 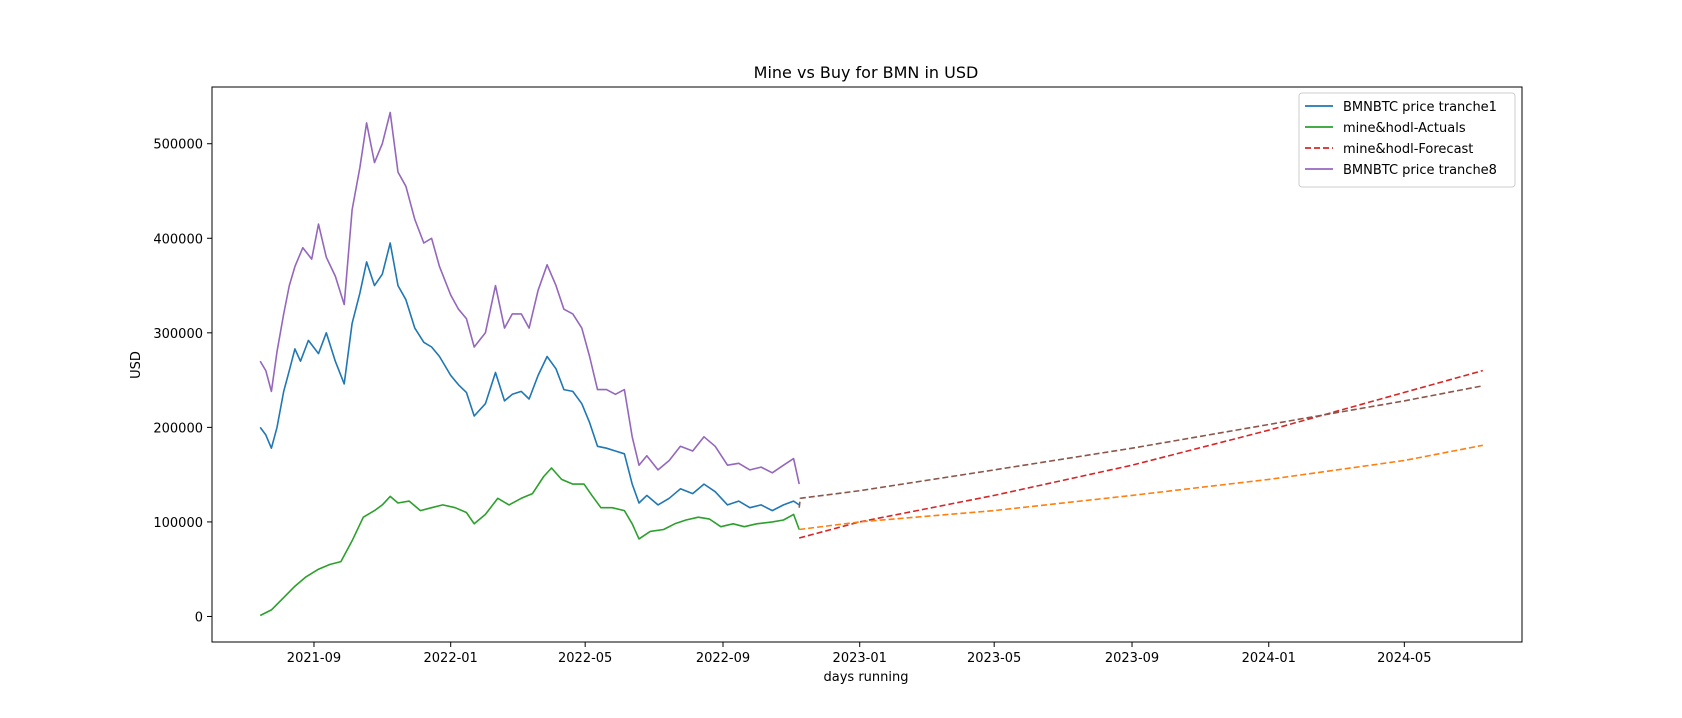 What do you see at coordinates (529, 377) in the screenshot?
I see `series-line-bmnbtc-price-tranche1` at bounding box center [529, 377].